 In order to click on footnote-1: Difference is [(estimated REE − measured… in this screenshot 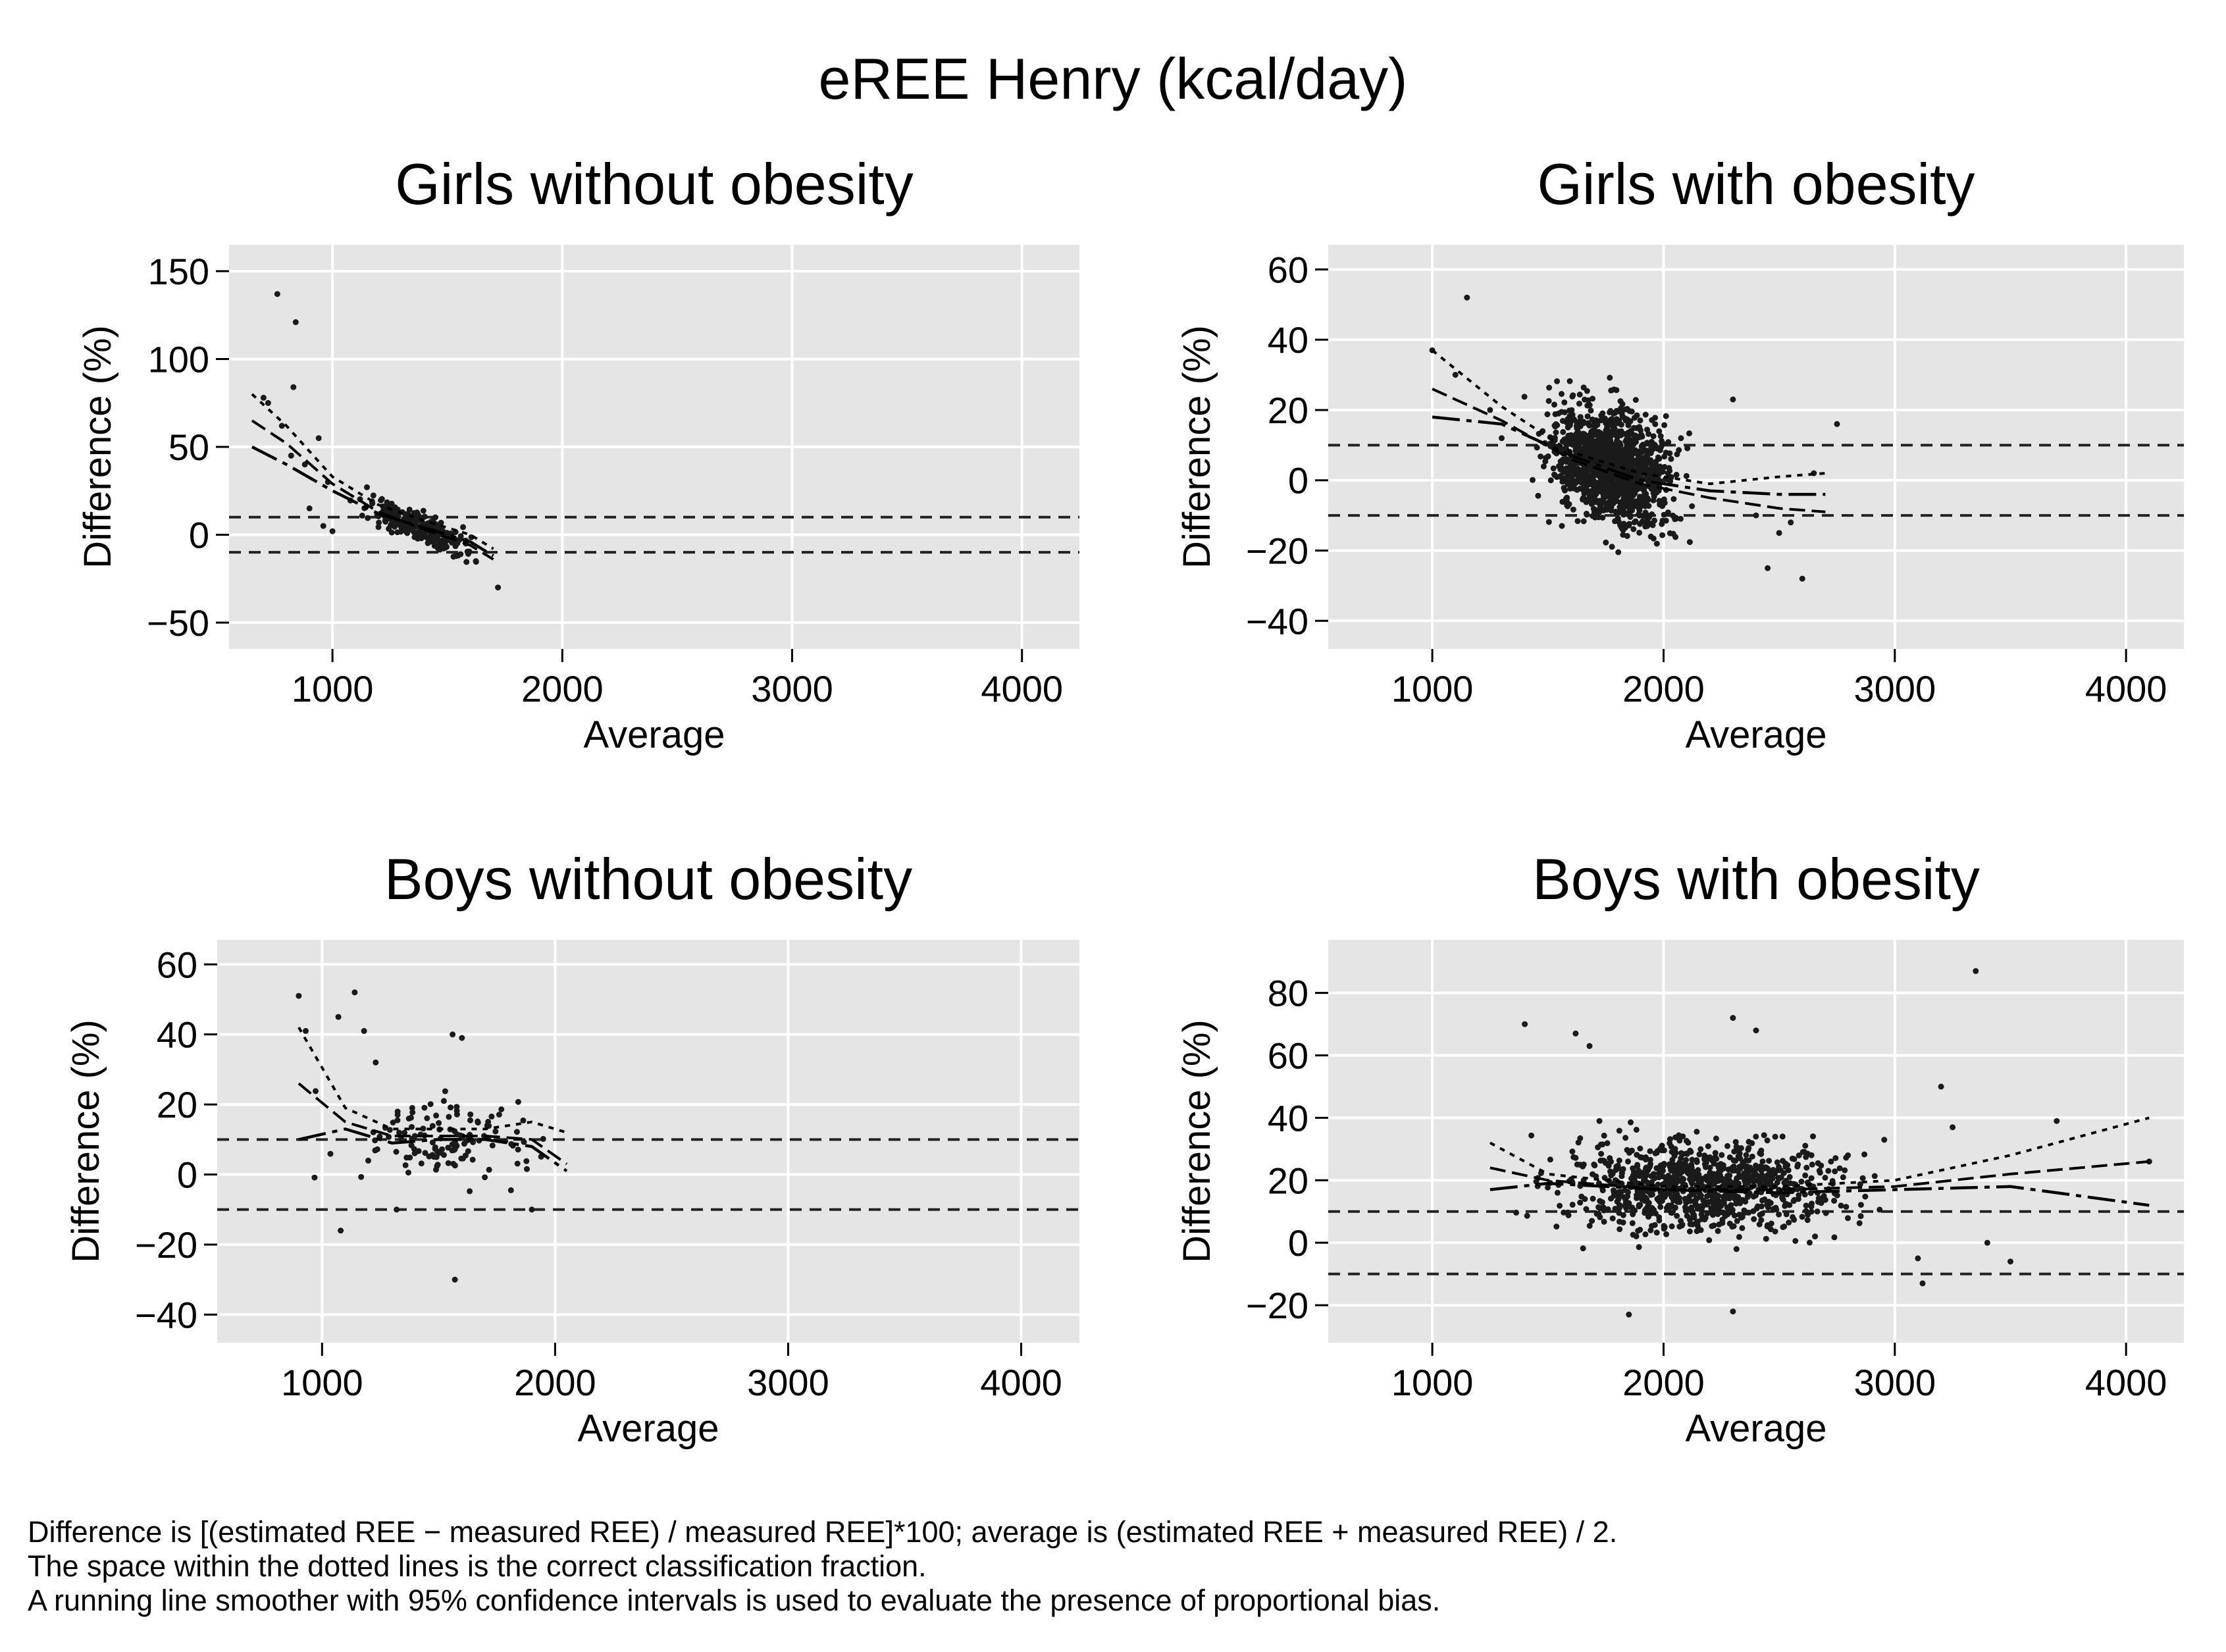, I will do `click(822, 1532)`.